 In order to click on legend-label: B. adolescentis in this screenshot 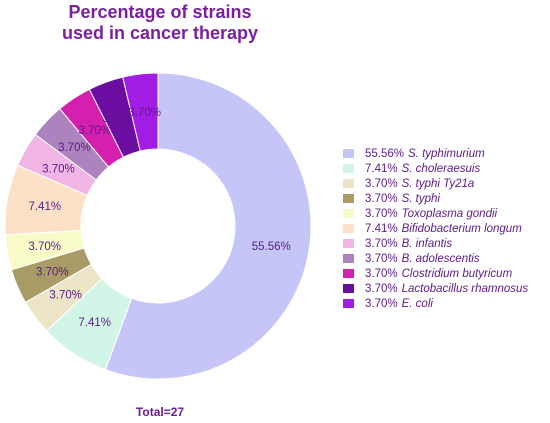, I will do `click(440, 258)`.